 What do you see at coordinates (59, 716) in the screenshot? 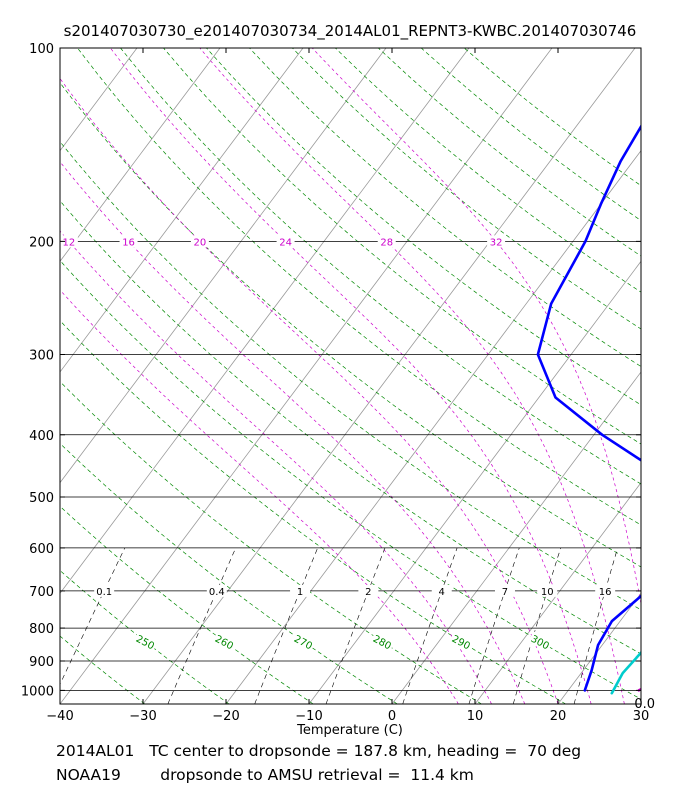
I see `x-tick-label: −40` at bounding box center [59, 716].